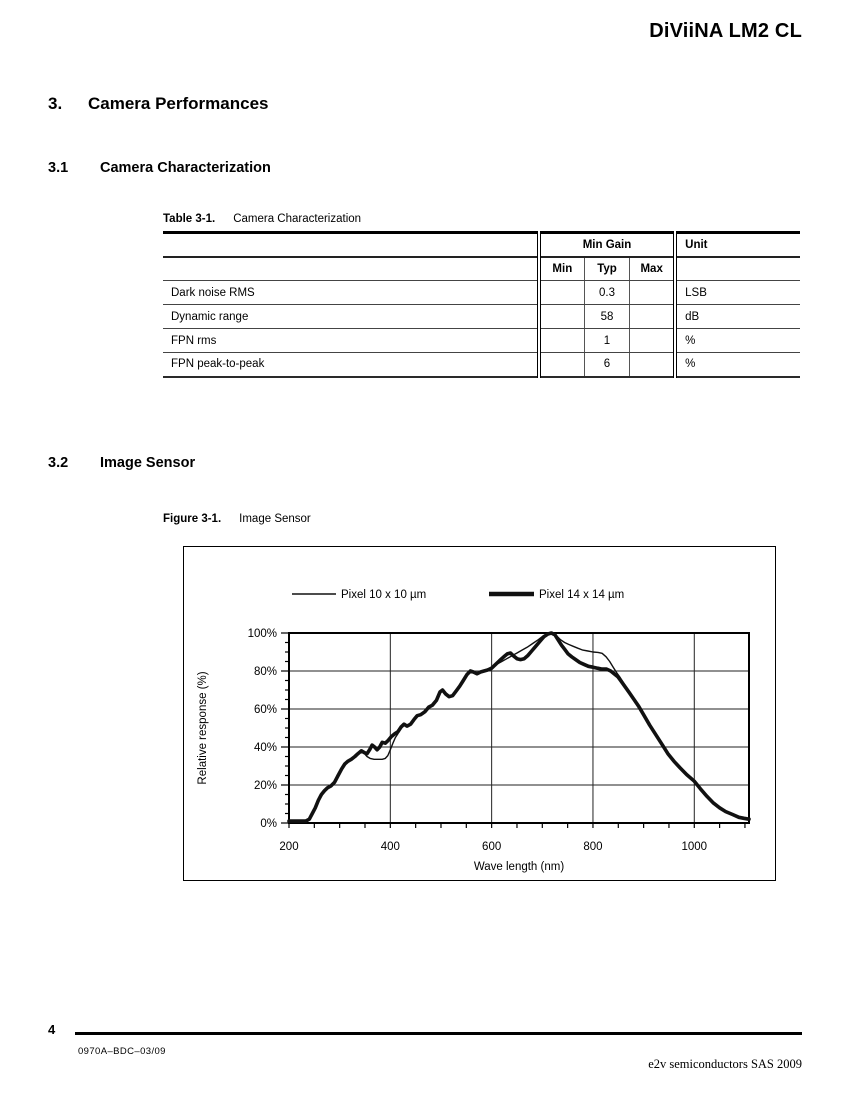  Describe the element at coordinates (189, 219) in the screenshot. I see `table-caption-label: Table 3-1.` at that location.